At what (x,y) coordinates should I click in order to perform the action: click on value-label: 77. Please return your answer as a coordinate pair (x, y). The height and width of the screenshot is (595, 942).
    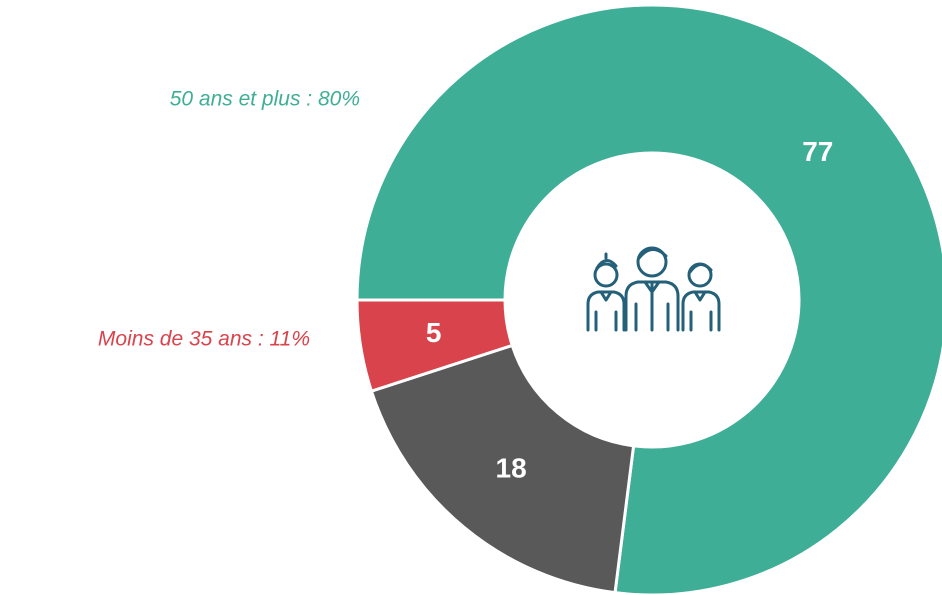
    Looking at the image, I should click on (817, 151).